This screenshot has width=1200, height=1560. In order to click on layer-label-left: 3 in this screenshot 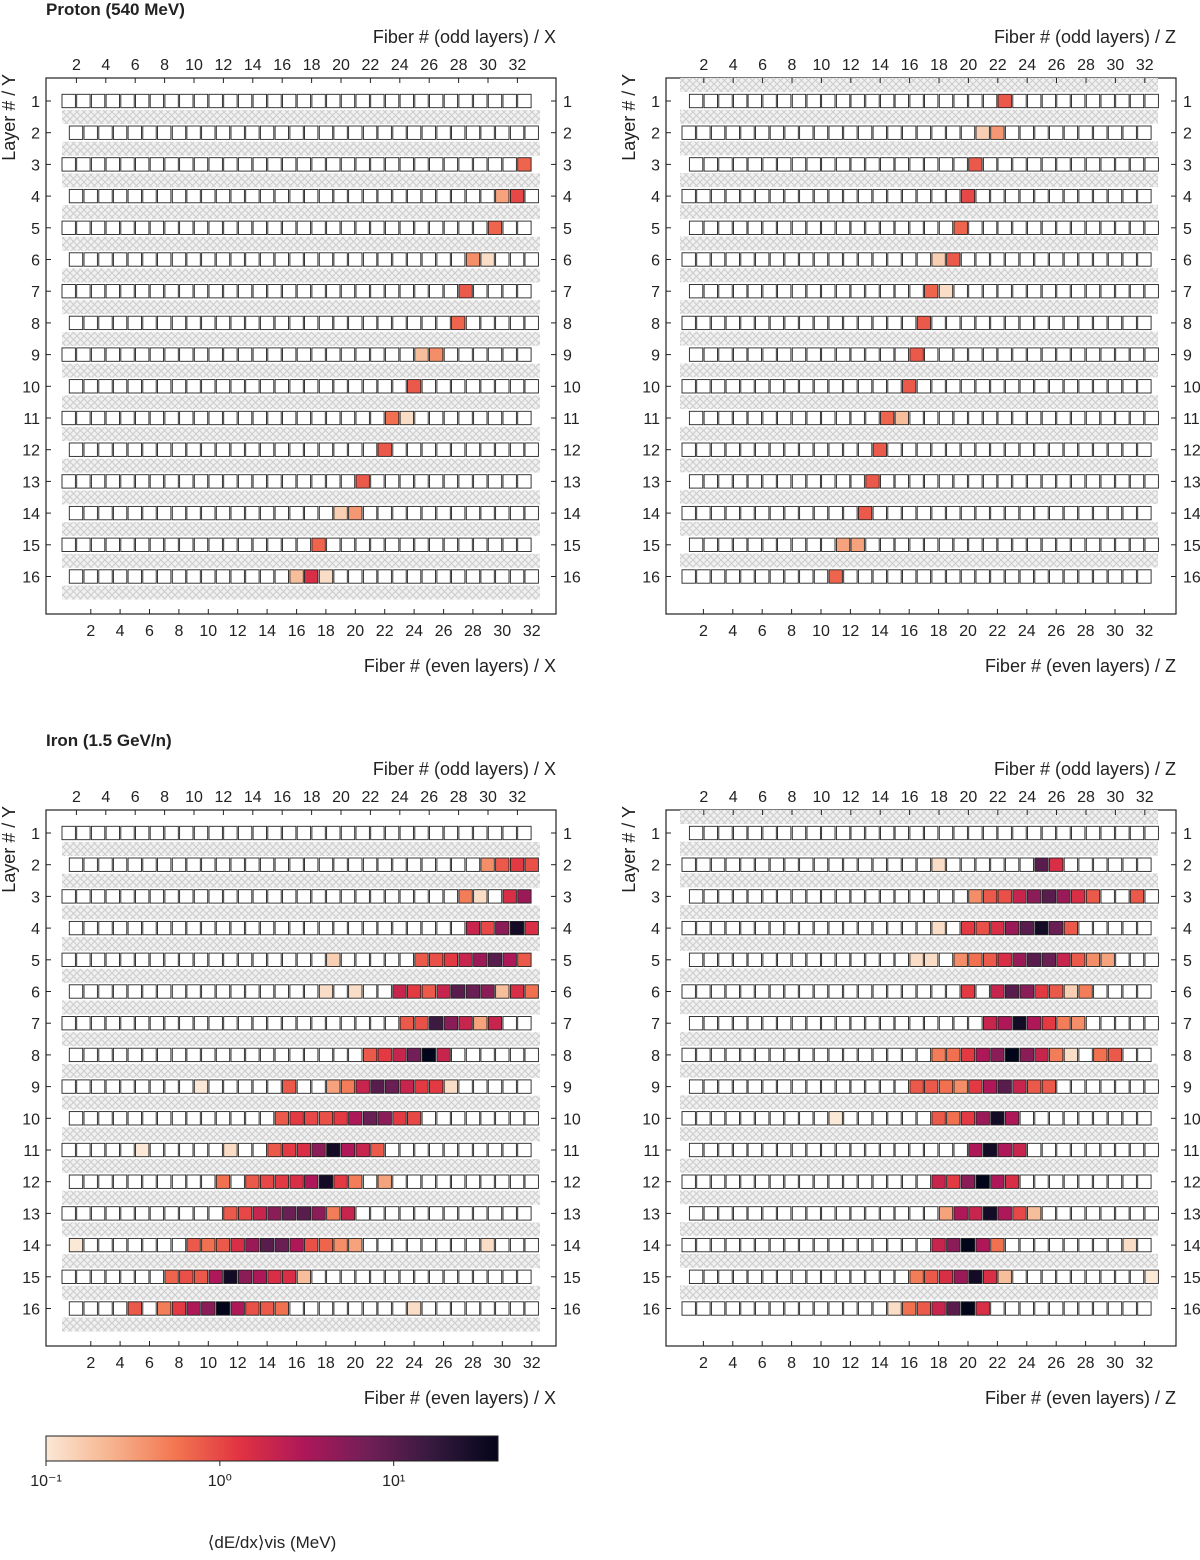, I will do `click(655, 897)`.